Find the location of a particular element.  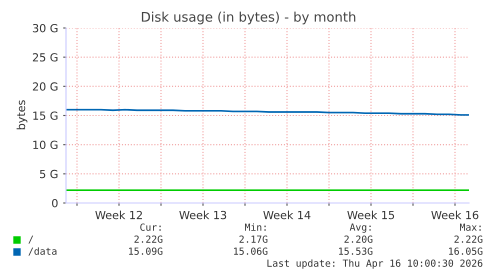

chart-title: Disk usage (in bytes) - by month is located at coordinates (249, 18).